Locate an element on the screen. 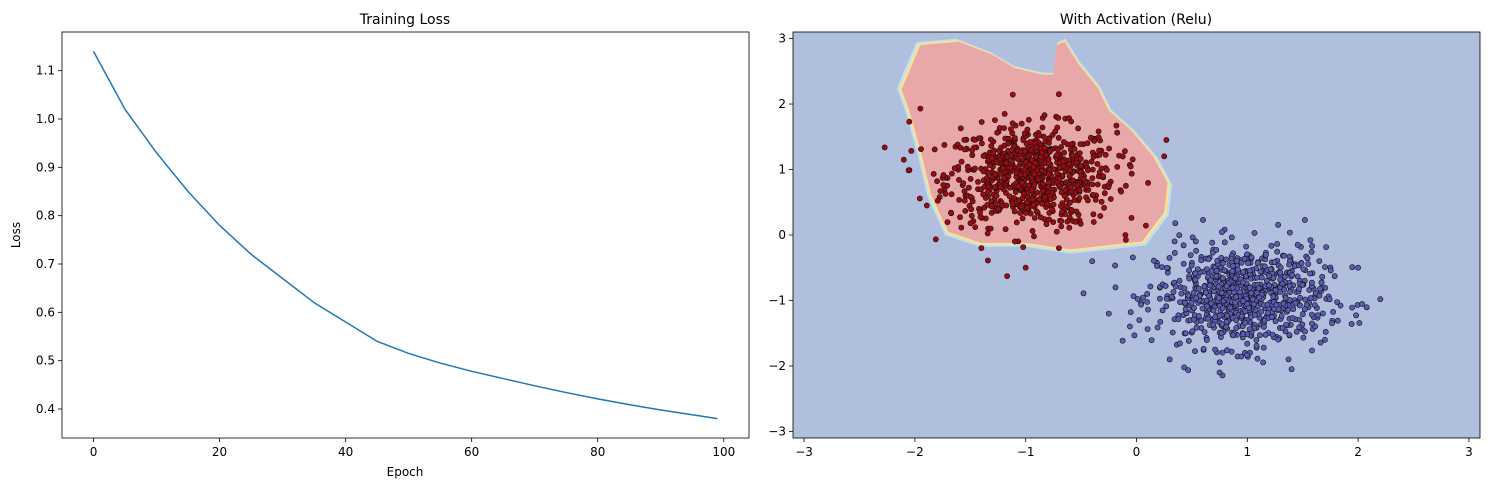 This screenshot has height=490, width=1490. boundary-y-tick-label: 2 is located at coordinates (782, 104).